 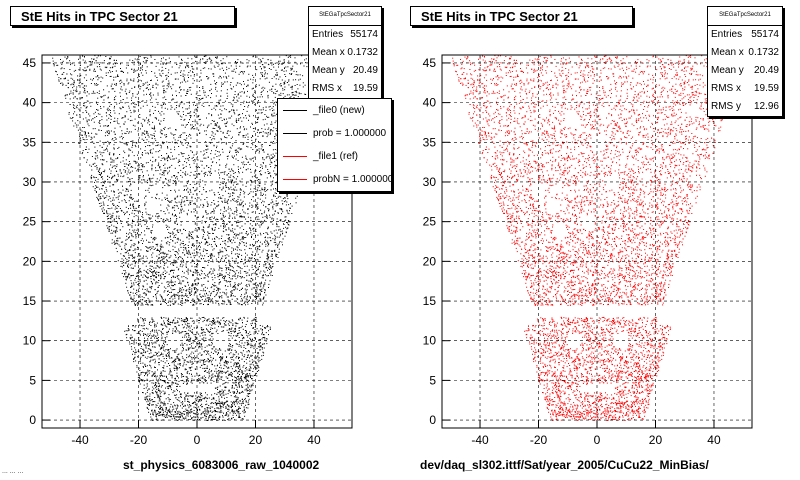 I want to click on left-x-axis-label: st_physics_6083006_raw_1040002, so click(x=221, y=465).